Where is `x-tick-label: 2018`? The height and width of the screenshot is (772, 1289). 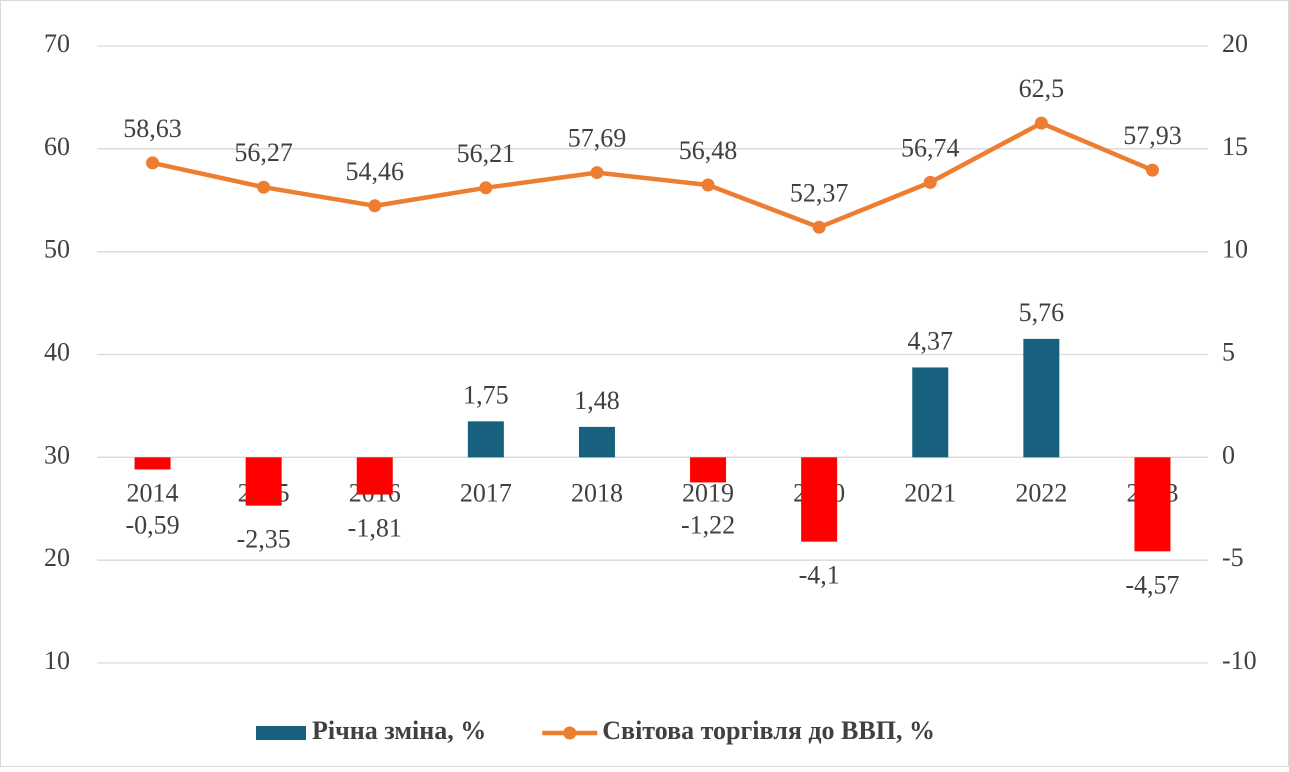
x-tick-label: 2018 is located at coordinates (597, 492).